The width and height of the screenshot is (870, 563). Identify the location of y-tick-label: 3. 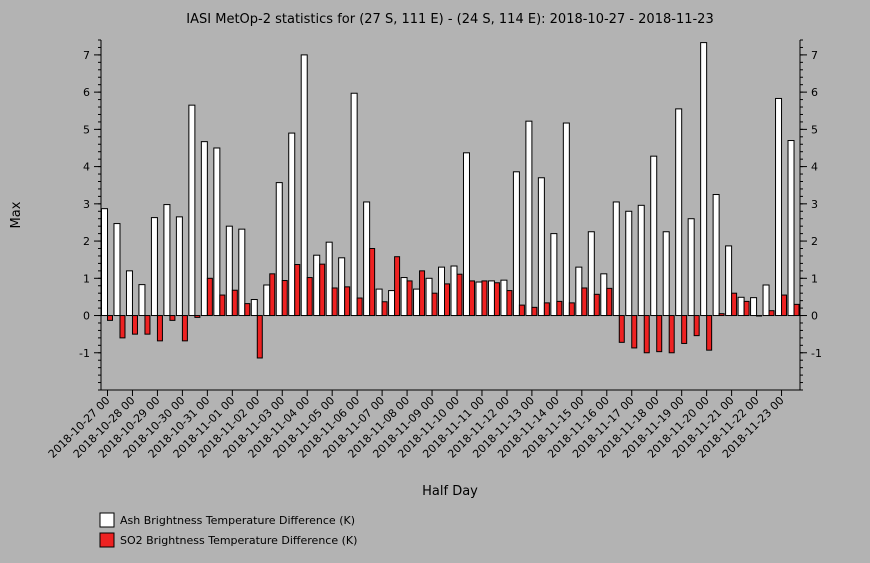
(86, 204).